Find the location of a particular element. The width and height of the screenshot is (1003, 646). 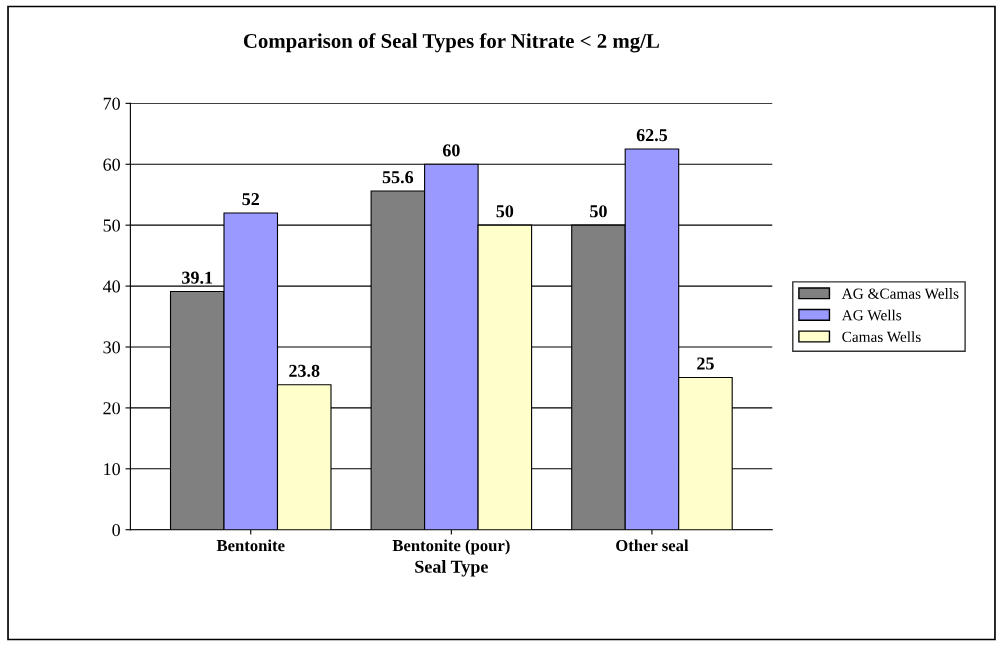

x-tick-label: Other seal is located at coordinates (652, 545).